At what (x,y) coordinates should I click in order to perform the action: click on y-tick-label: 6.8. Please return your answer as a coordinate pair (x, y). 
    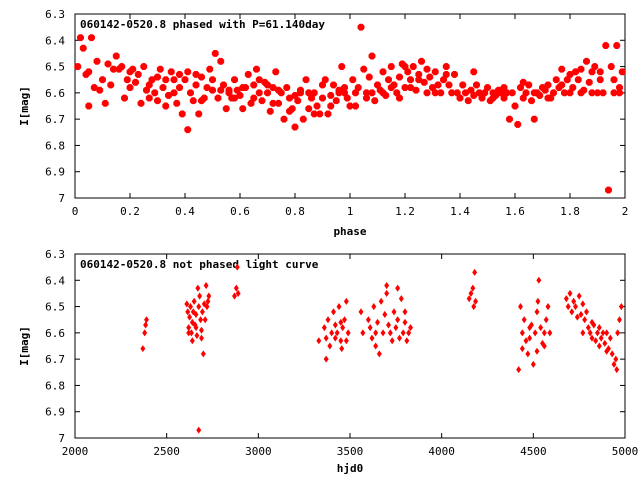
    Looking at the image, I should click on (55, 145).